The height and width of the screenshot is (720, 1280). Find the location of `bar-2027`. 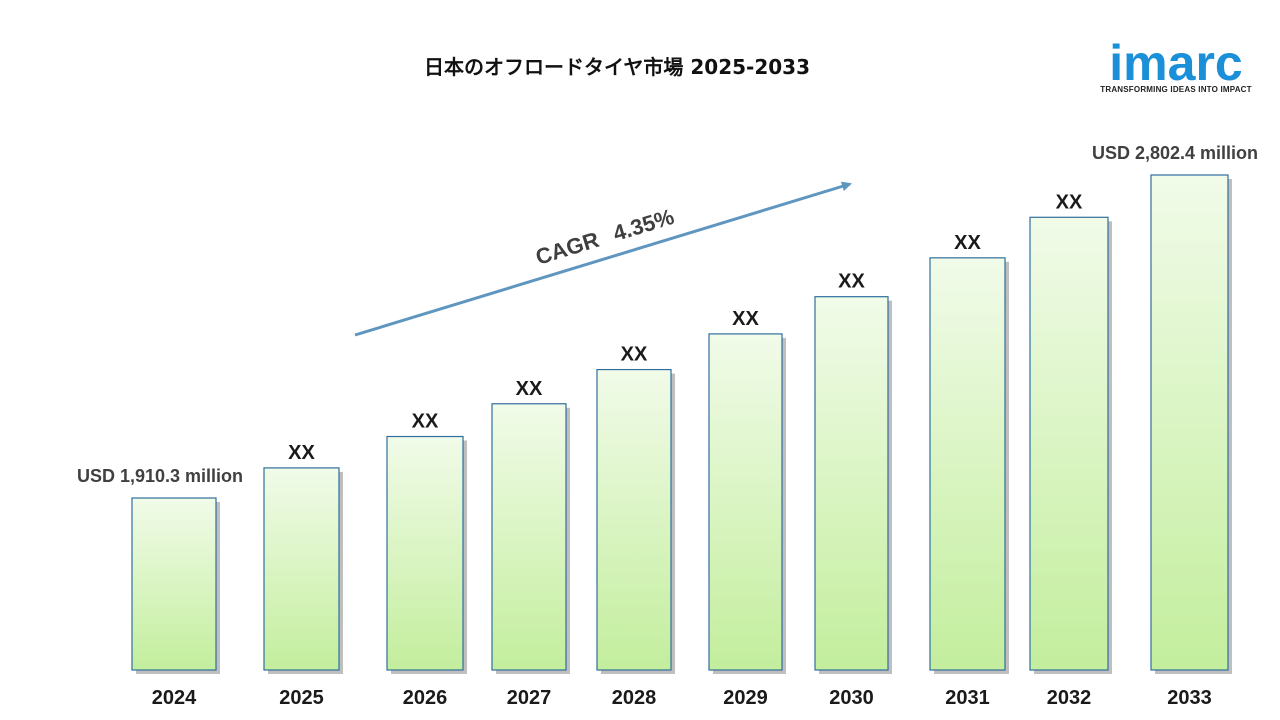

bar-2027 is located at coordinates (529, 537).